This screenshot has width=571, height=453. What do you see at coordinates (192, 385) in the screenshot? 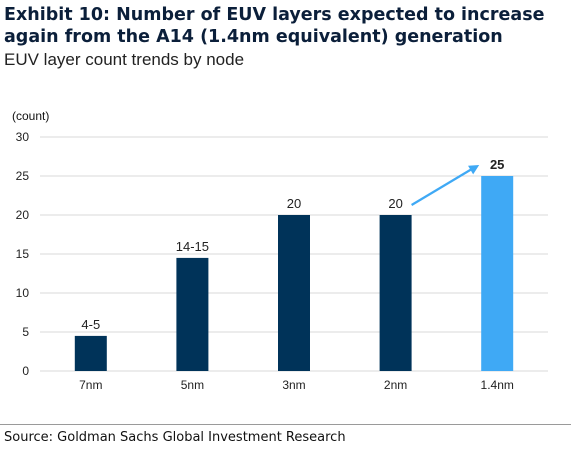
I see `x-tick-label: 5nm` at bounding box center [192, 385].